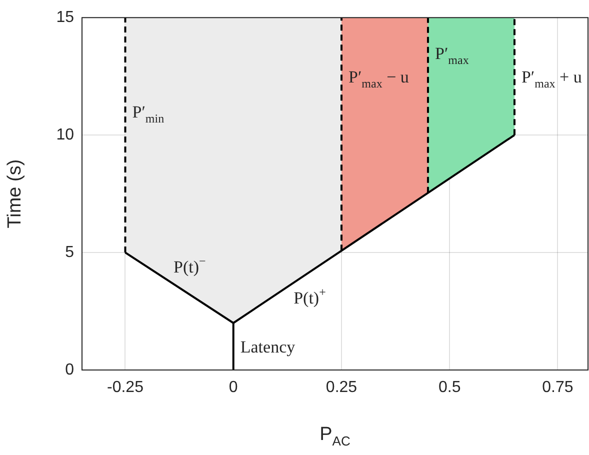 The width and height of the screenshot is (589, 455). I want to click on y-tick-label: 0, so click(69, 369).